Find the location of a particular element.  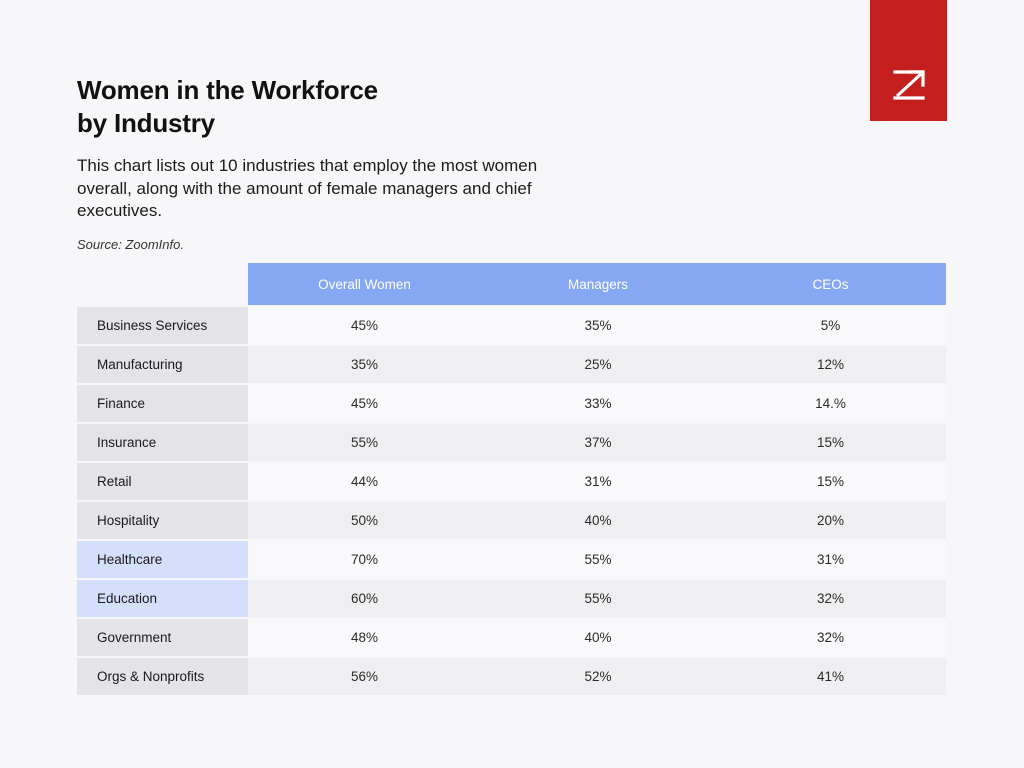

table-row: Orgs & Nonprofits 56% 52% 41% is located at coordinates (511, 675).